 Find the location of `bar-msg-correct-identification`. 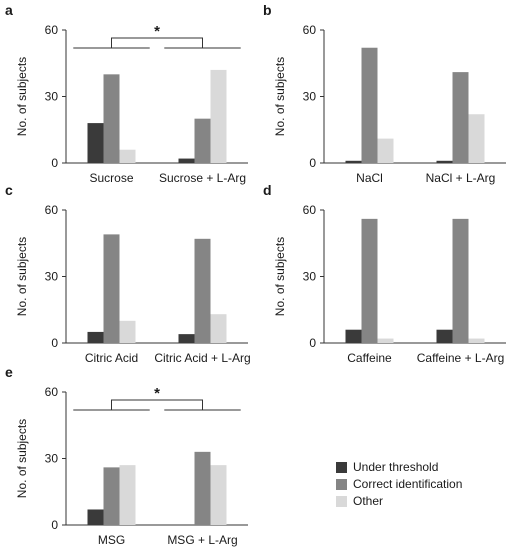

bar-msg-correct-identification is located at coordinates (111, 496).